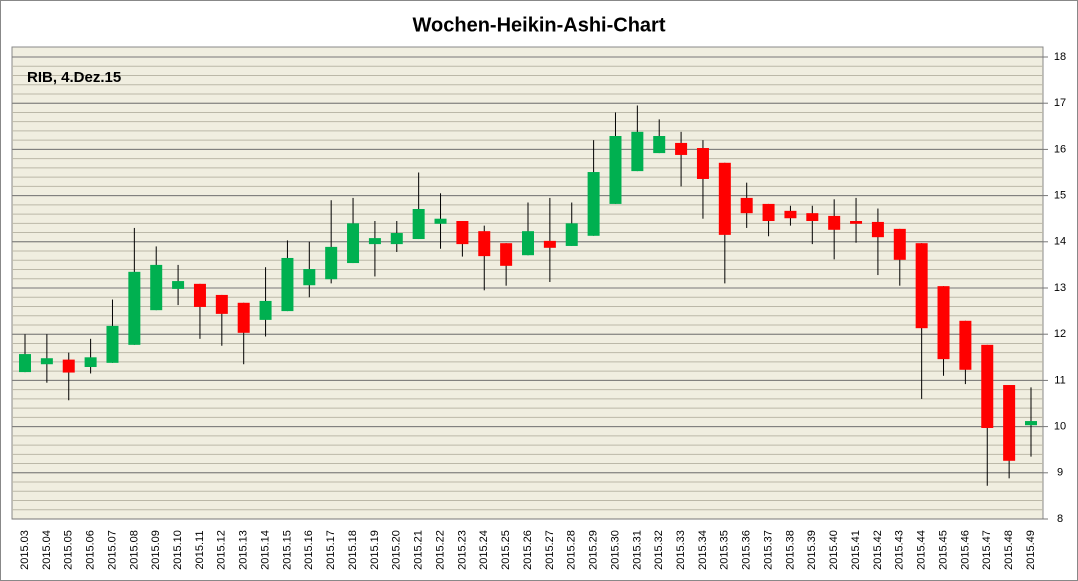 Image resolution: width=1078 pixels, height=581 pixels. What do you see at coordinates (178, 550) in the screenshot?
I see `x-tick-label: 2015.10` at bounding box center [178, 550].